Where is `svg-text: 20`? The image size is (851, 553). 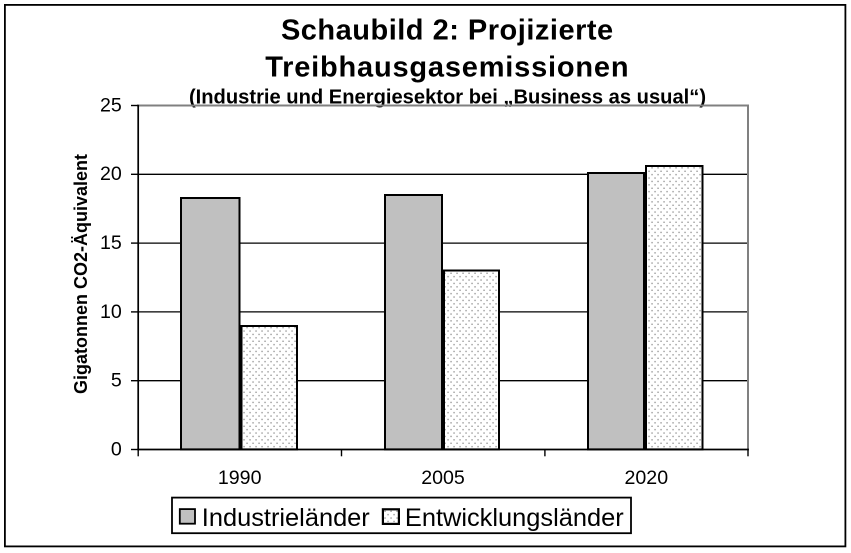
svg-text: 20 is located at coordinates (111, 174).